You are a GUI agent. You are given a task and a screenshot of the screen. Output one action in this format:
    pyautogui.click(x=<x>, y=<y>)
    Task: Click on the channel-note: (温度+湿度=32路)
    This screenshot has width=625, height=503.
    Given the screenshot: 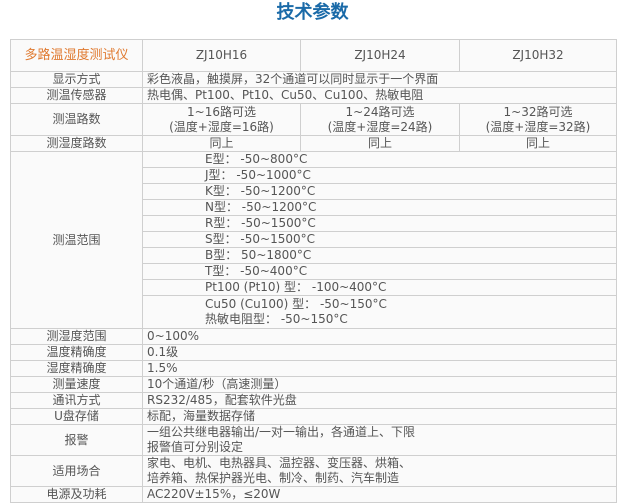 What is the action you would take?
    pyautogui.click(x=538, y=126)
    